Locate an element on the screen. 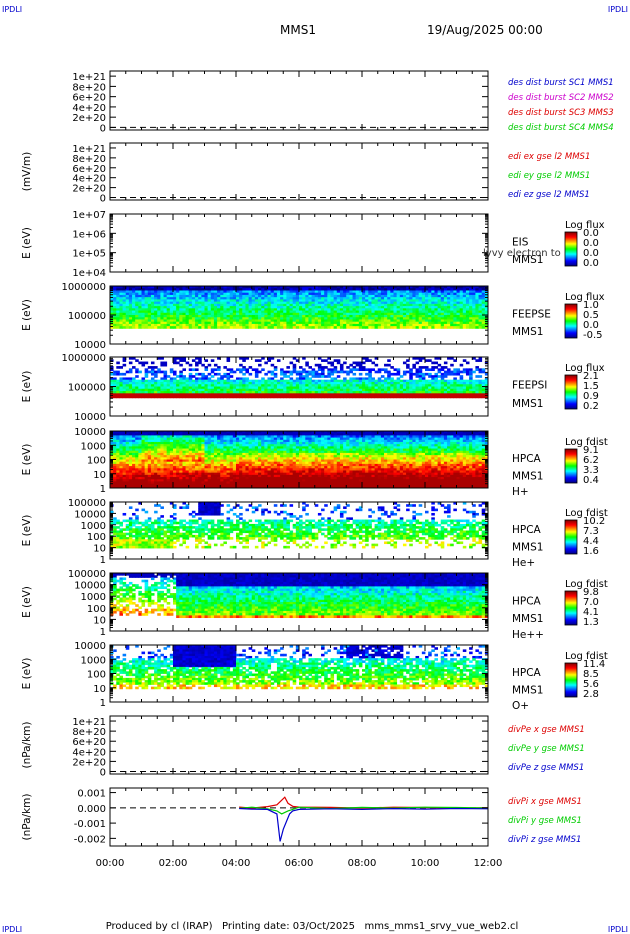 The image size is (630, 934). series-z is located at coordinates (364, 824).